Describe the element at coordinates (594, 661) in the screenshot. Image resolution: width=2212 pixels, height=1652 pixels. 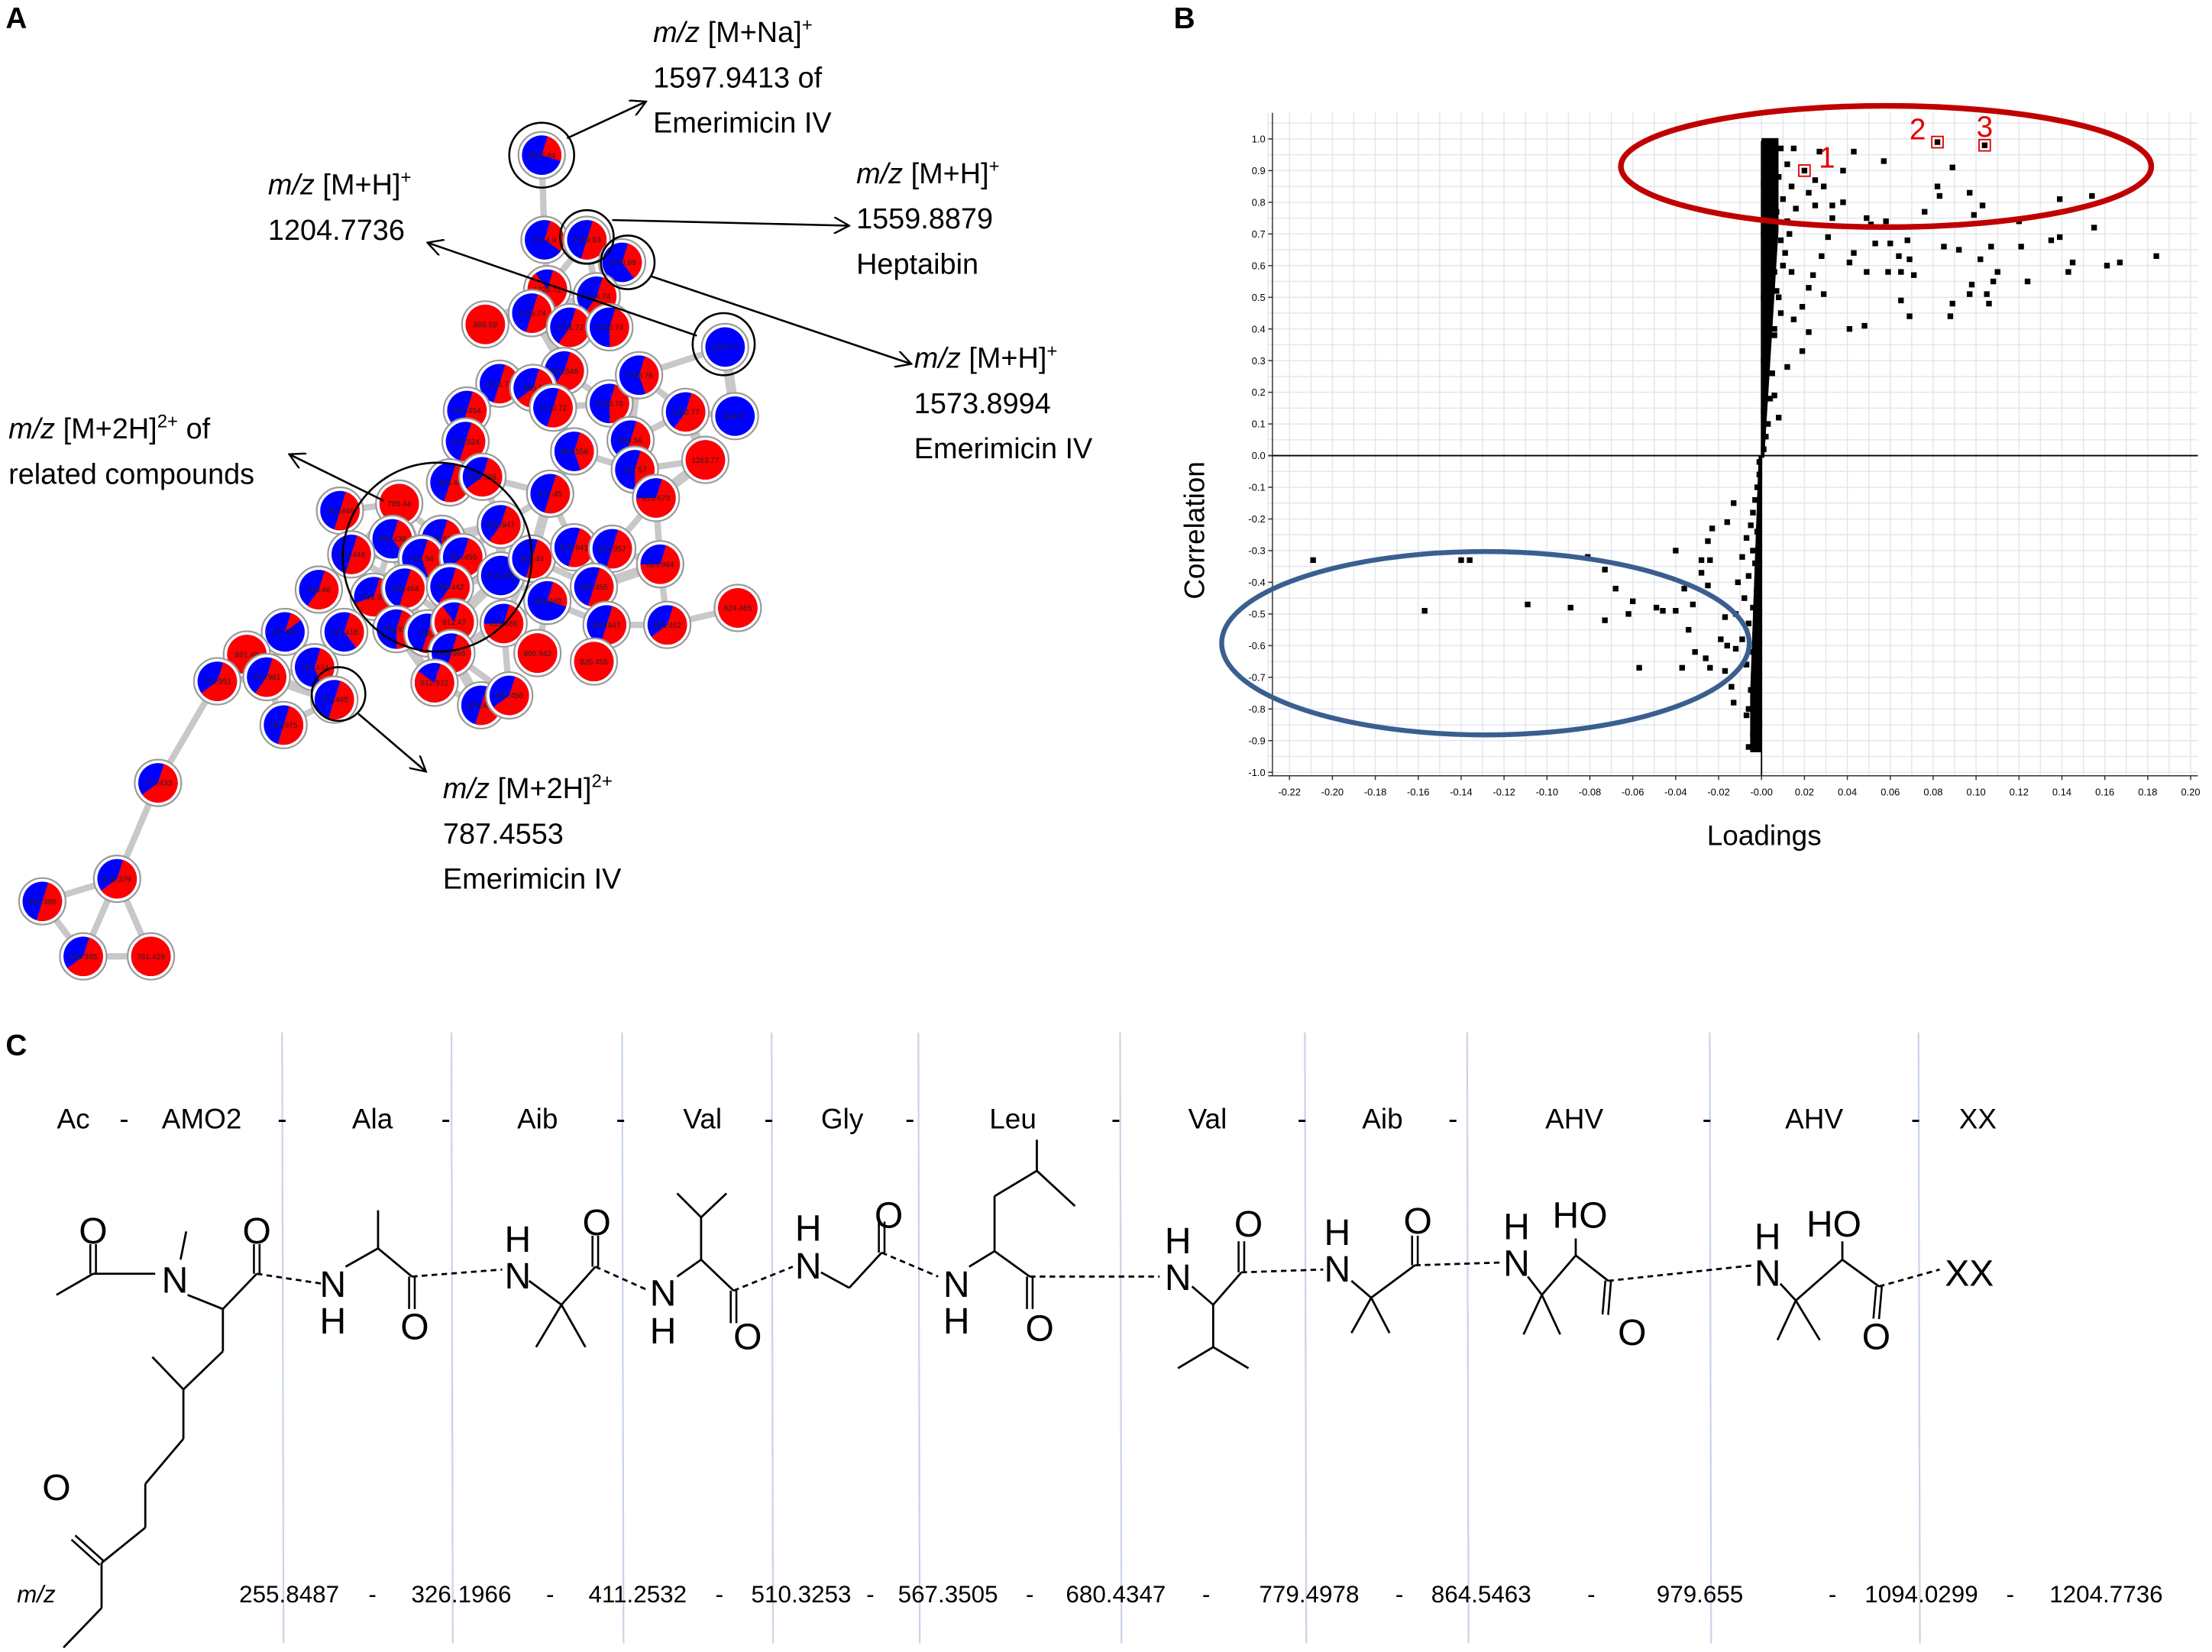
I see `network-node: 820.456` at that location.